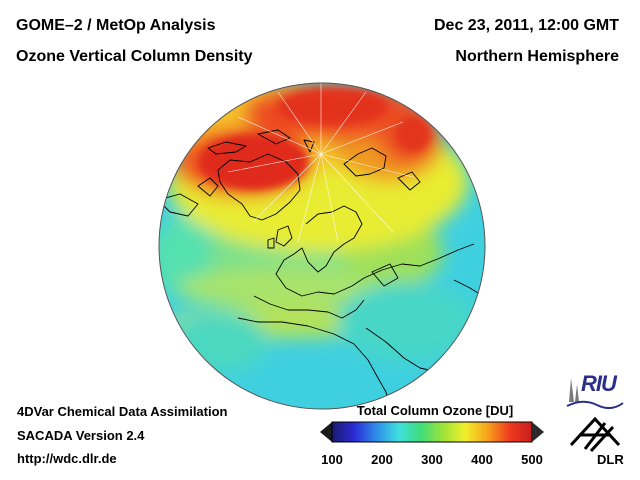  What do you see at coordinates (595, 434) in the screenshot?
I see `dlr-logo-icon` at bounding box center [595, 434].